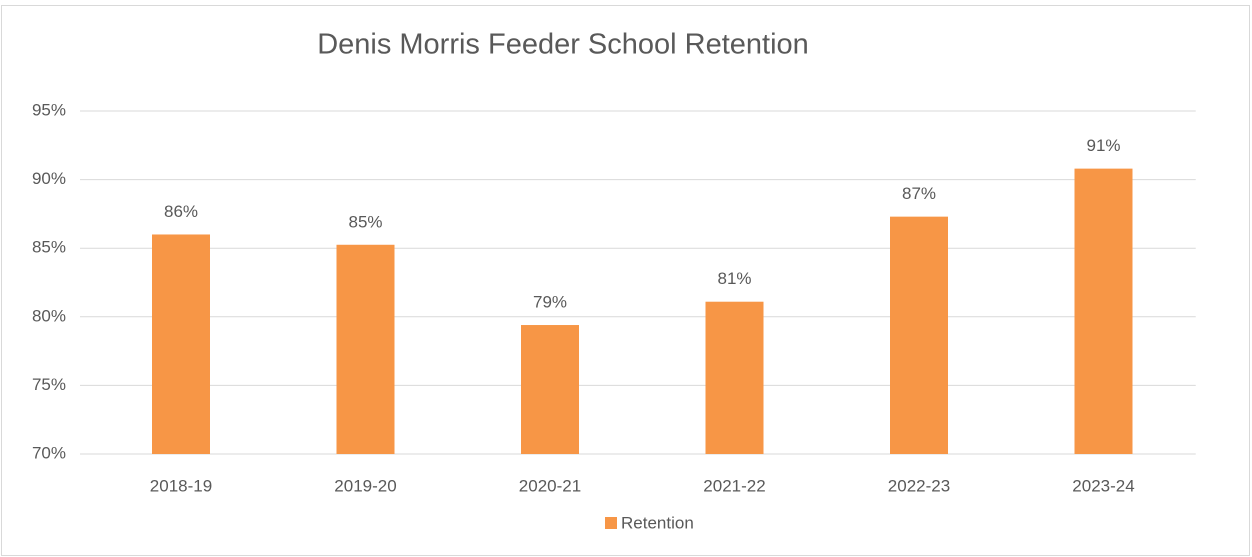 This screenshot has height=557, width=1252. What do you see at coordinates (611, 523) in the screenshot?
I see `legend-swatch` at bounding box center [611, 523].